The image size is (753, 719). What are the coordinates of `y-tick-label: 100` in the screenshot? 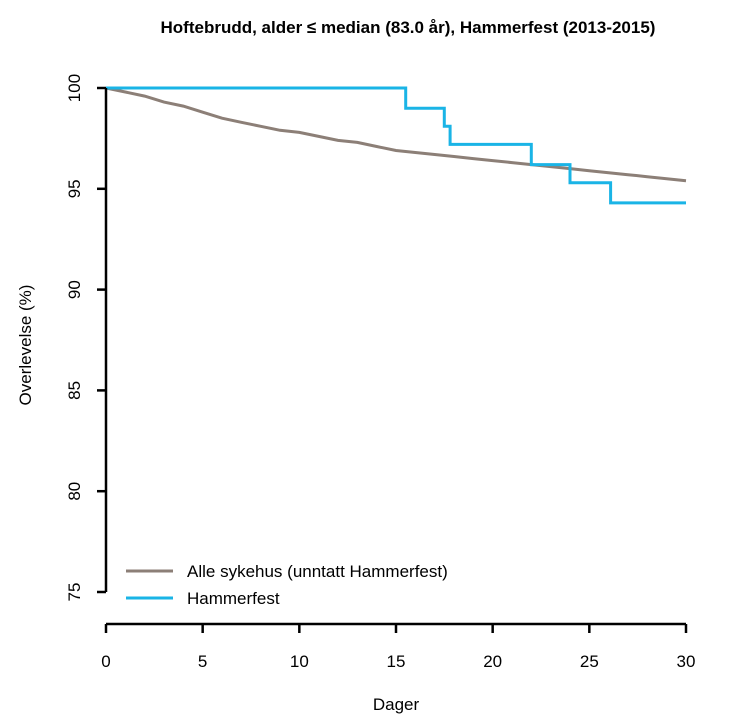 It's located at (74, 88).